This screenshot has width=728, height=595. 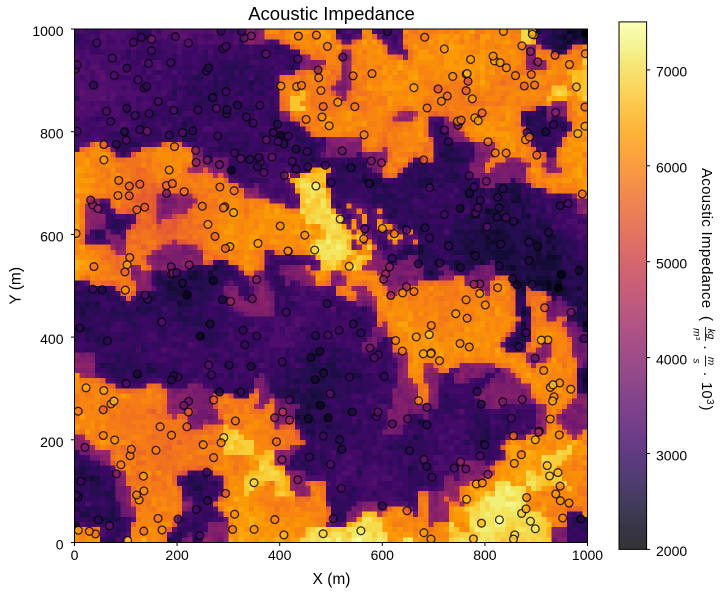 What do you see at coordinates (671, 359) in the screenshot?
I see `svg-text: 4000` at bounding box center [671, 359].